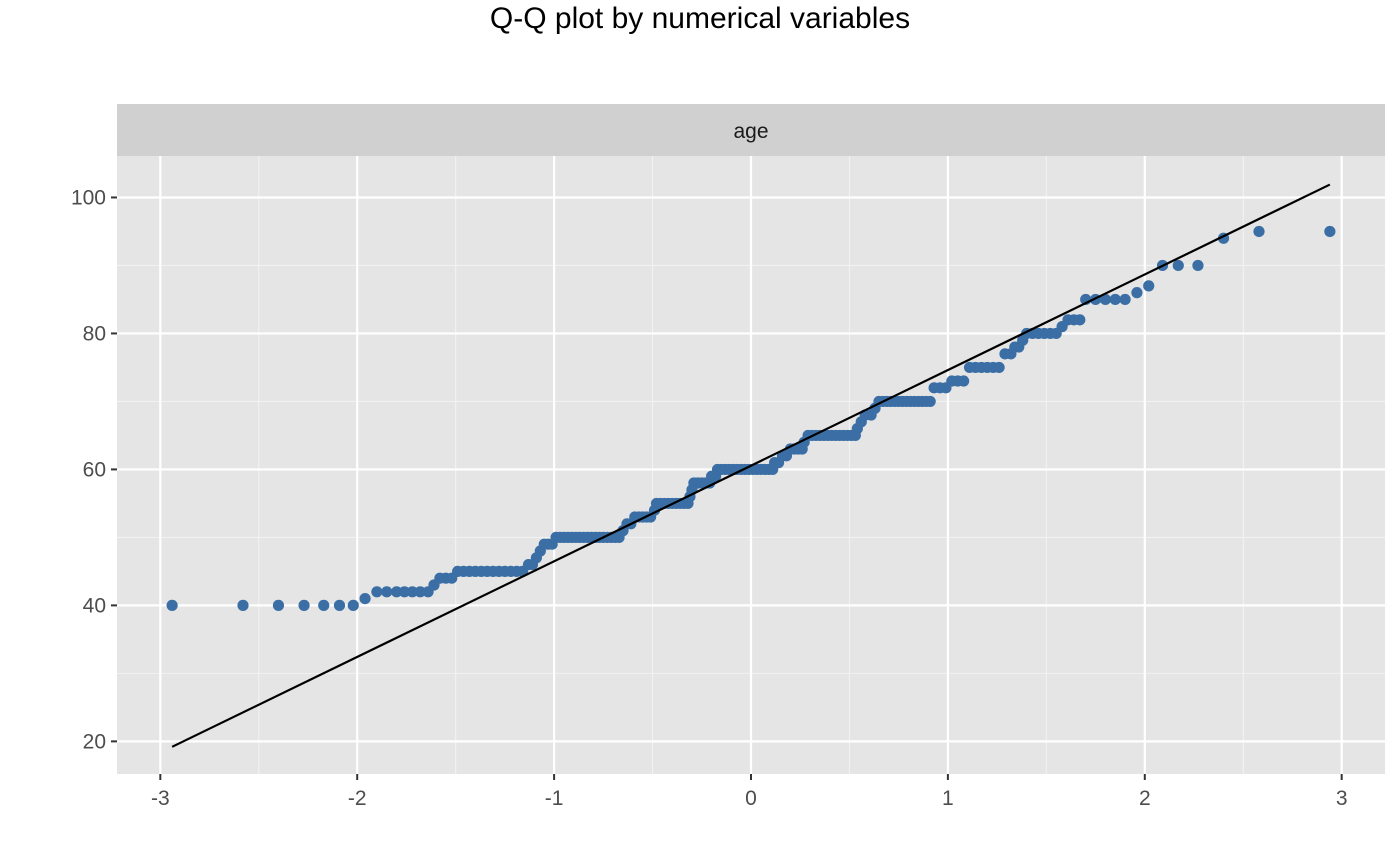 The width and height of the screenshot is (1400, 866). What do you see at coordinates (700, 18) in the screenshot?
I see `chart-title: Q-Q plot by numerical variables` at bounding box center [700, 18].